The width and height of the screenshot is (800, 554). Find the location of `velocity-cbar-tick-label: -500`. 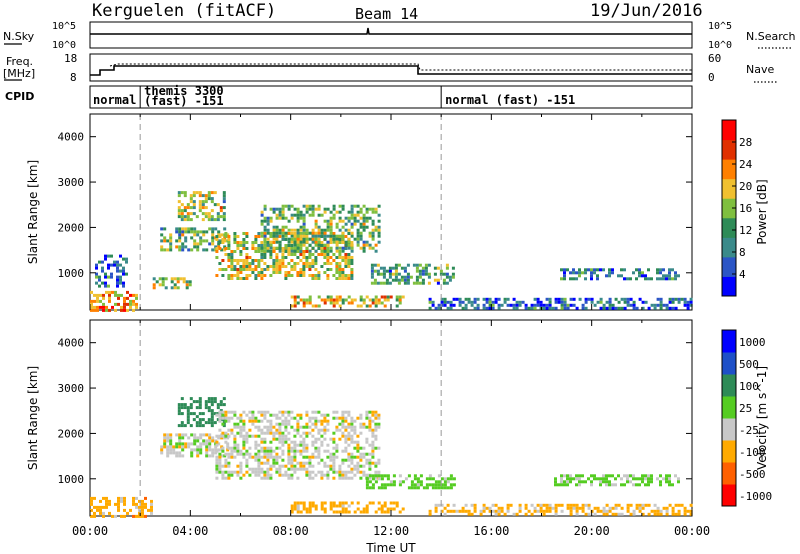

velocity-cbar-tick-label: -500 is located at coordinates (752, 474).